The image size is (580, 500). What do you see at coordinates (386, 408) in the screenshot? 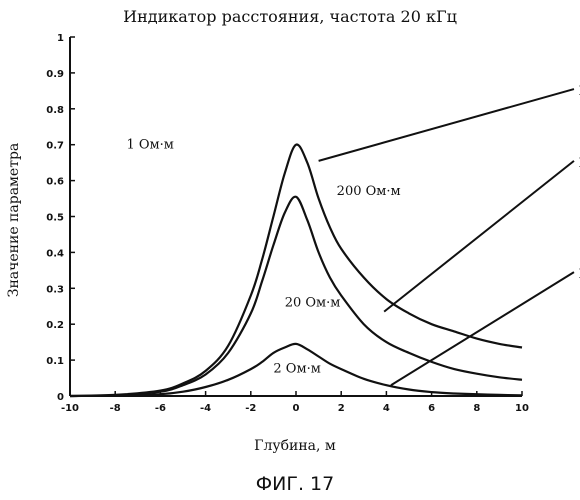
I see `x-tick-label: 4` at bounding box center [386, 408].